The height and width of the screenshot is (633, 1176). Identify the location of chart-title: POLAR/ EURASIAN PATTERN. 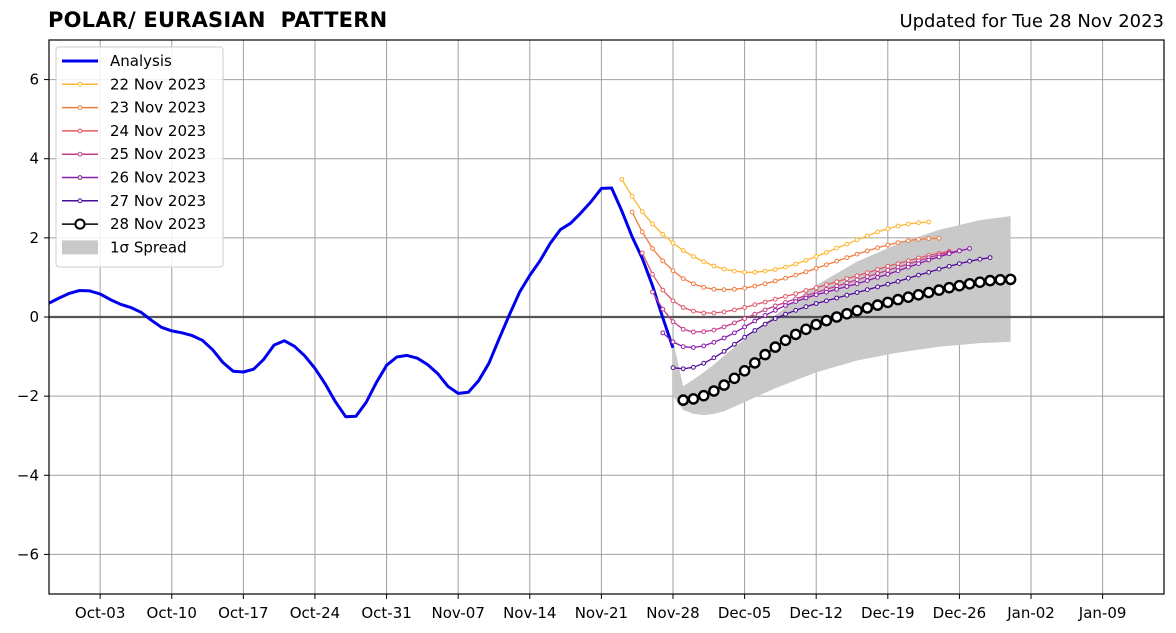
(218, 20).